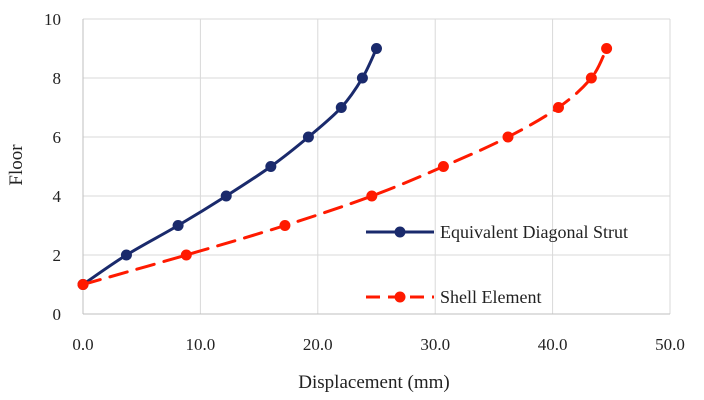  Describe the element at coordinates (16, 165) in the screenshot. I see `y-axis-title: Floor` at that location.